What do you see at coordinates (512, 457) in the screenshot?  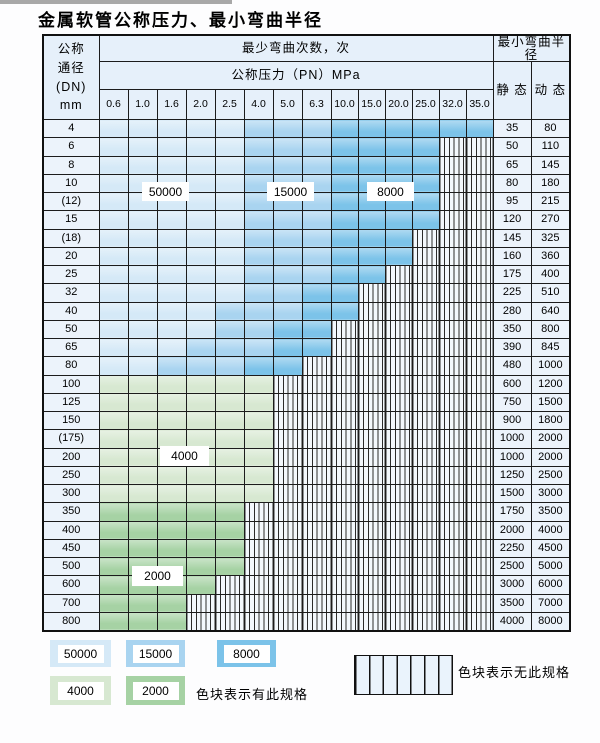 I see `static-radius-cell: 1000` at bounding box center [512, 457].